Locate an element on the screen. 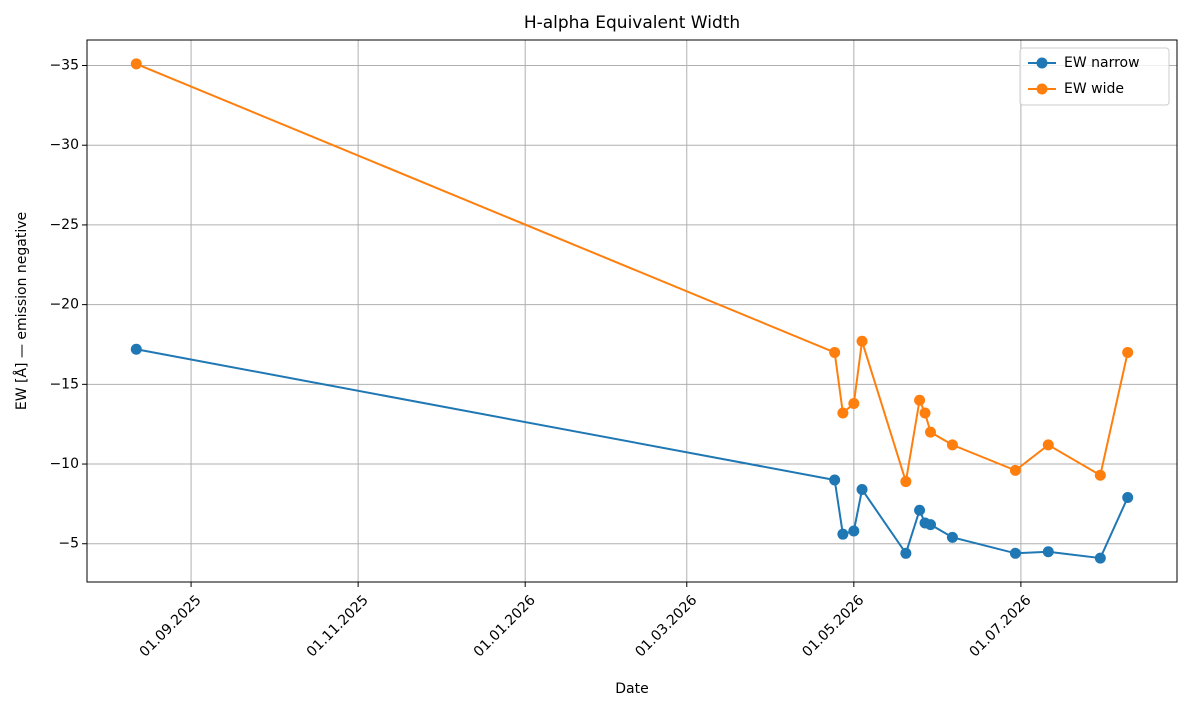 The height and width of the screenshot is (711, 1189). y-tick-label: −5 is located at coordinates (68, 544).